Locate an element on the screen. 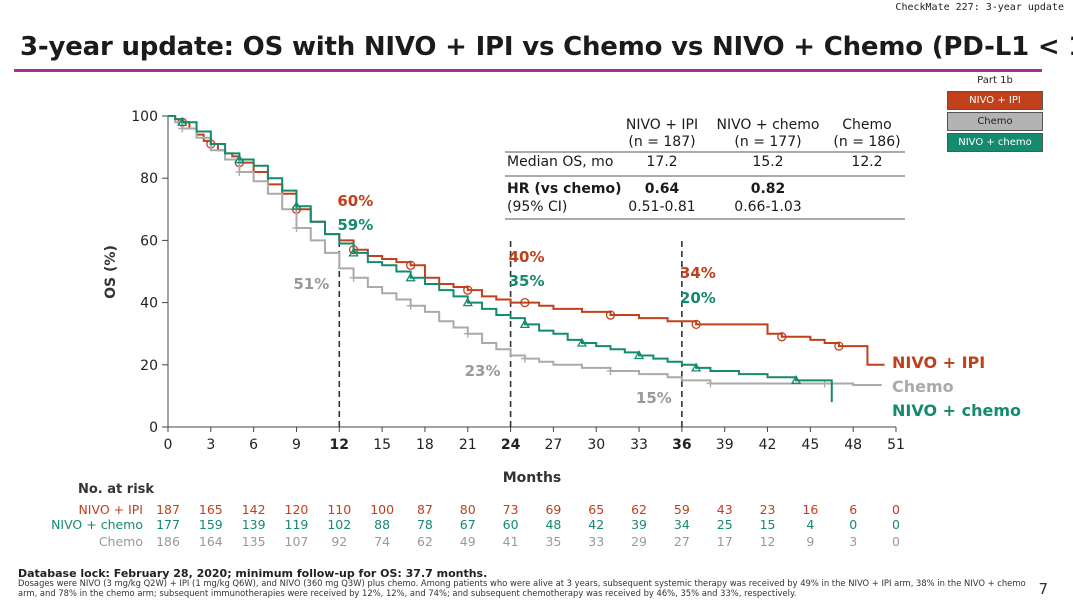 The width and height of the screenshot is (1073, 608). at-risk-value: 42 is located at coordinates (596, 524).